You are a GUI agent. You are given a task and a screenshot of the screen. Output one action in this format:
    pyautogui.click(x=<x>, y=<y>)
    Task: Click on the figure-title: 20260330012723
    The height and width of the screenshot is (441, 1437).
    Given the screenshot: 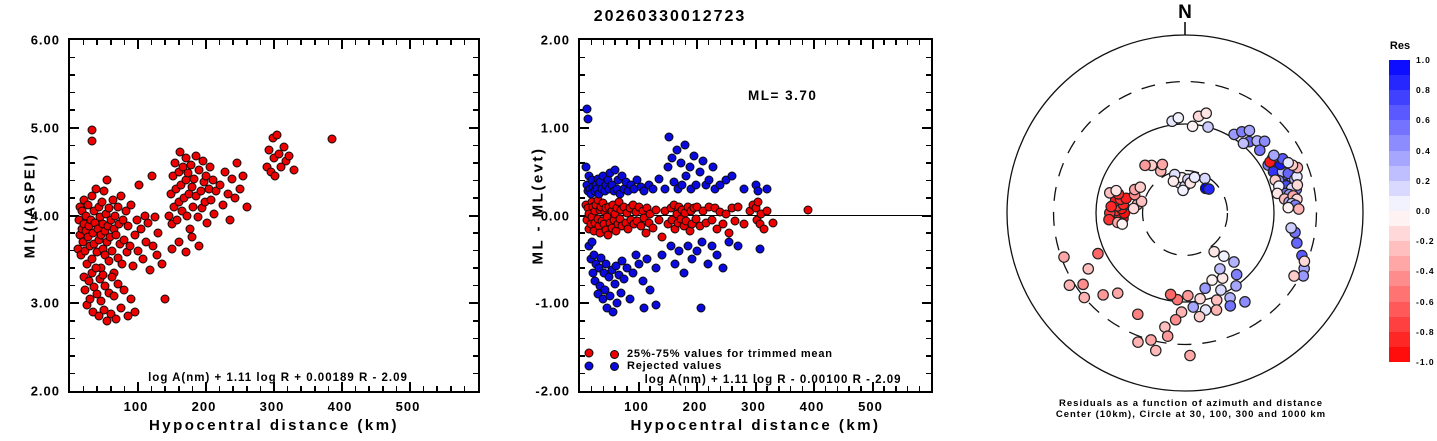 What is the action you would take?
    pyautogui.click(x=670, y=16)
    